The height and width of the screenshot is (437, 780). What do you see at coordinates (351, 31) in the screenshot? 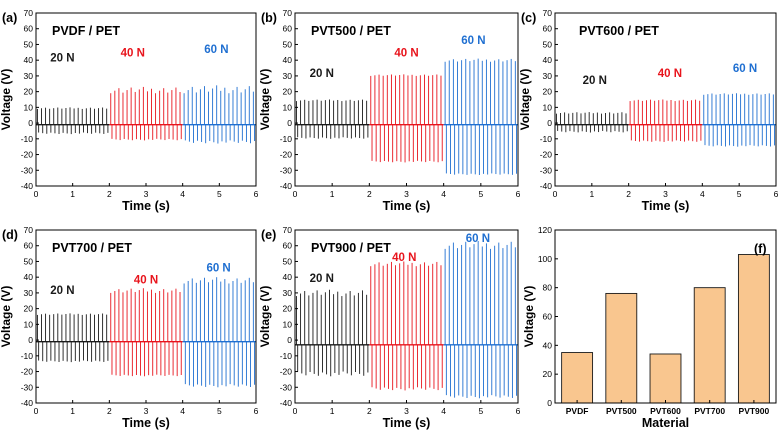
I see `panel-title: PVT500 / PET` at bounding box center [351, 31].